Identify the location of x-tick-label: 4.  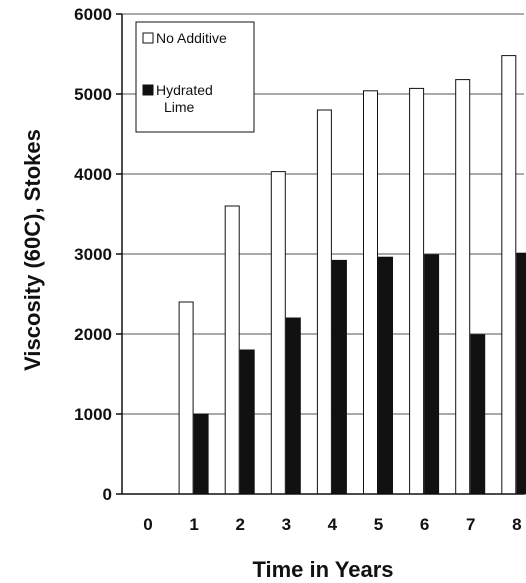
(333, 524).